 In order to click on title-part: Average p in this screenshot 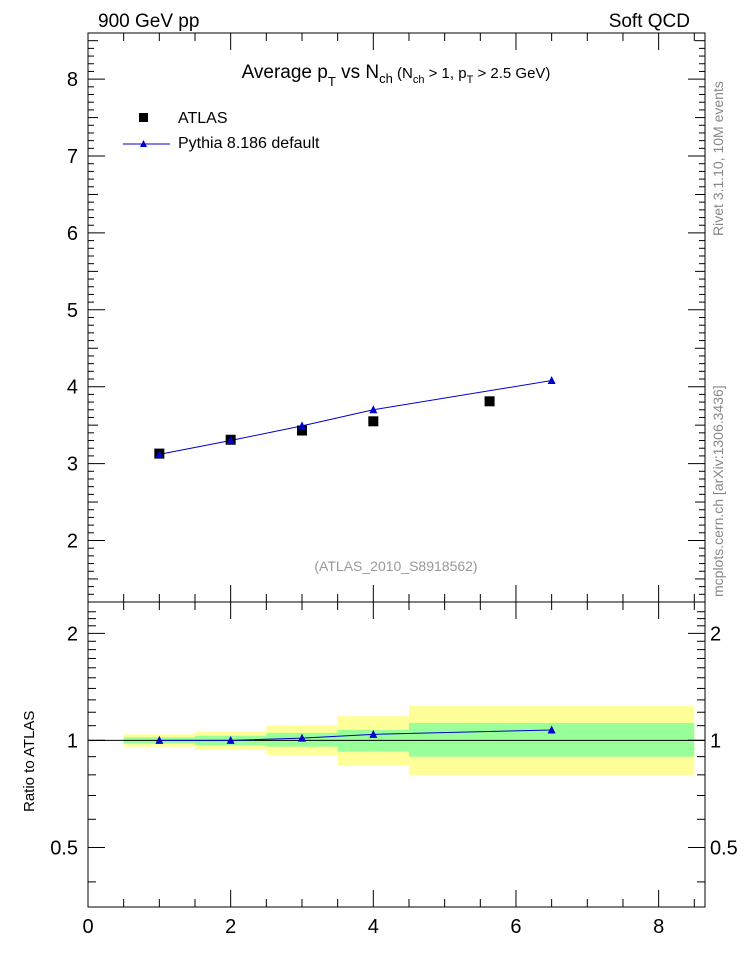, I will do `click(285, 72)`.